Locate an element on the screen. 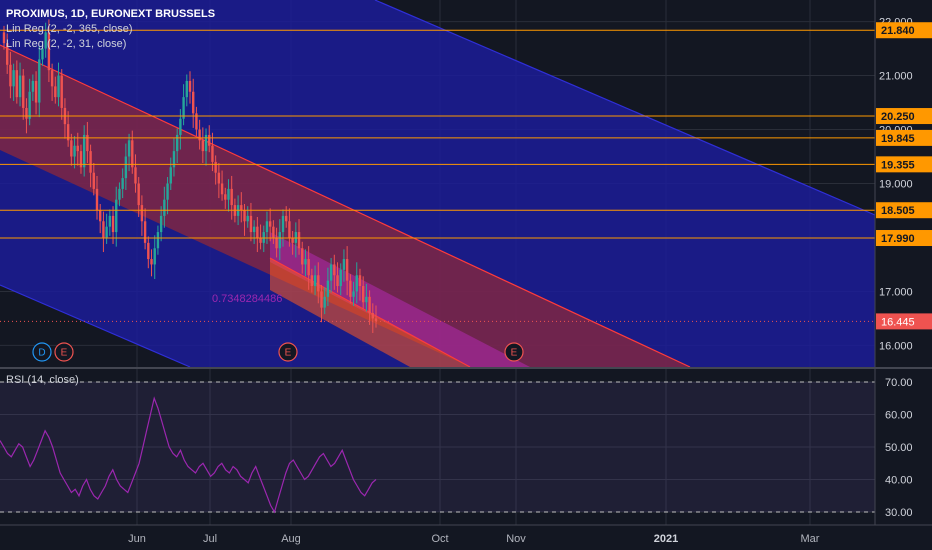 This screenshot has height=550, width=932. symbol-legend: PROXIMUS, 1D, EURONEXT BRUSSELS is located at coordinates (110, 14).